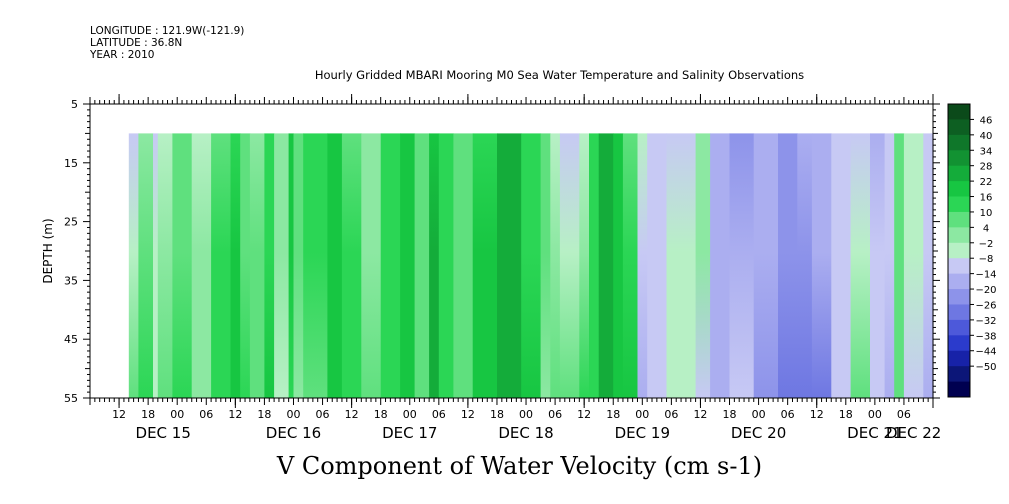 The height and width of the screenshot is (504, 1009). I want to click on colorbar-label: −32, so click(985, 321).